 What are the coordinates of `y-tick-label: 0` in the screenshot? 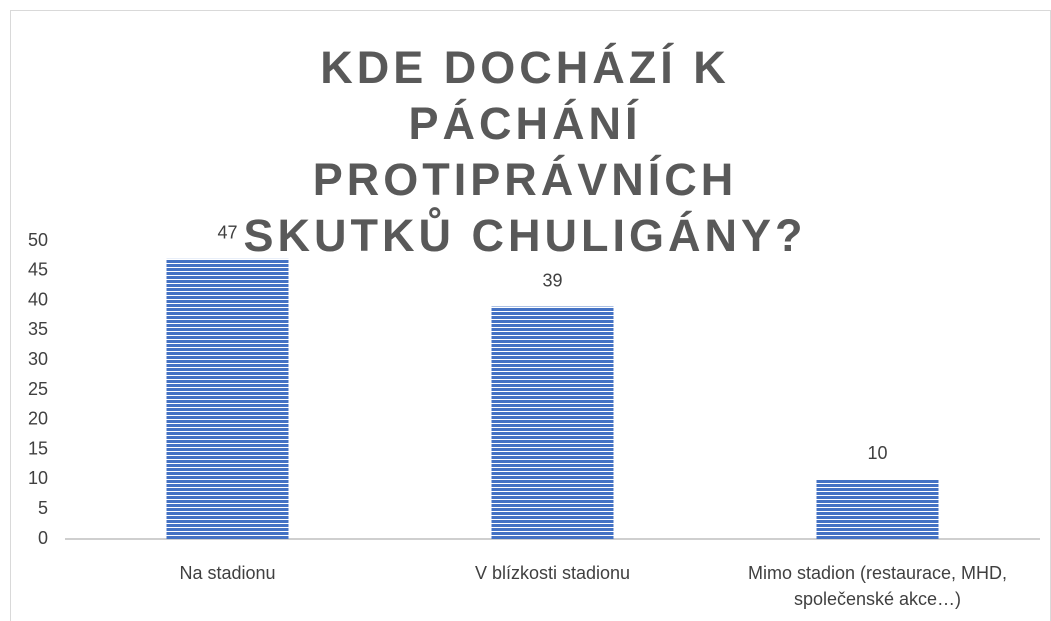 It's located at (43, 538).